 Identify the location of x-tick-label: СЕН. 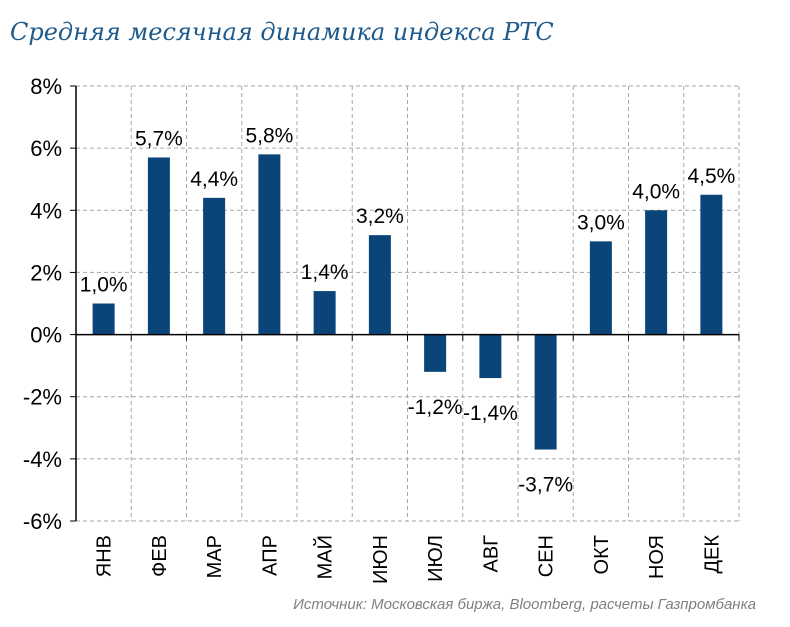
(547, 556).